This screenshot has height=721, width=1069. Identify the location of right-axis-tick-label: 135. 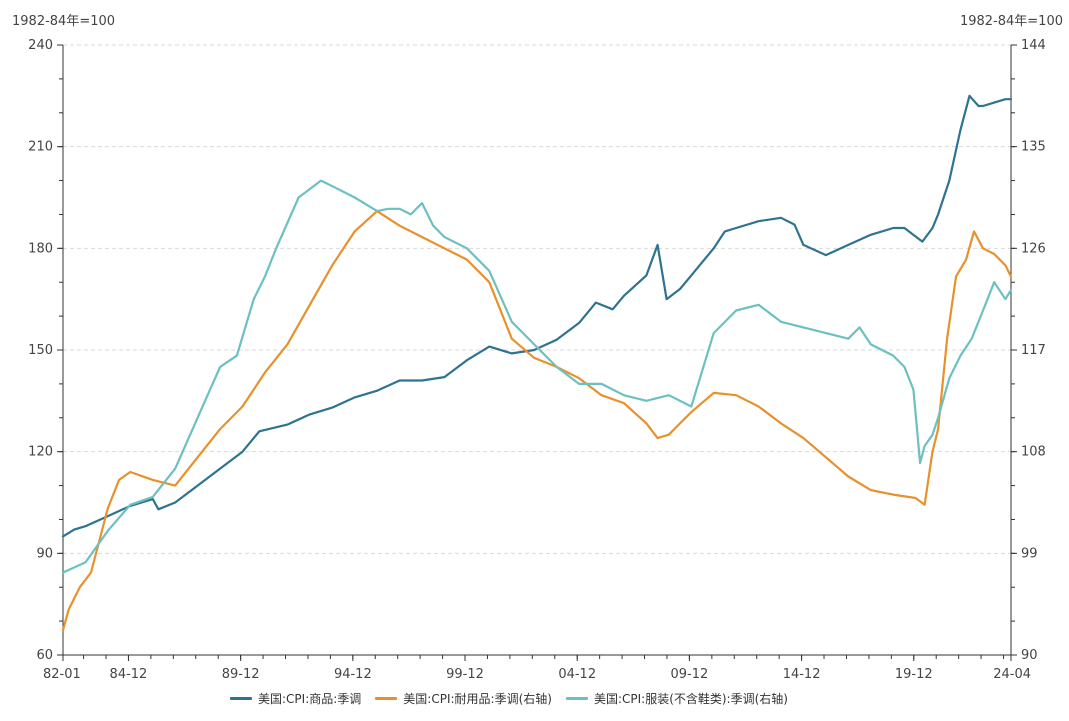
(1033, 147).